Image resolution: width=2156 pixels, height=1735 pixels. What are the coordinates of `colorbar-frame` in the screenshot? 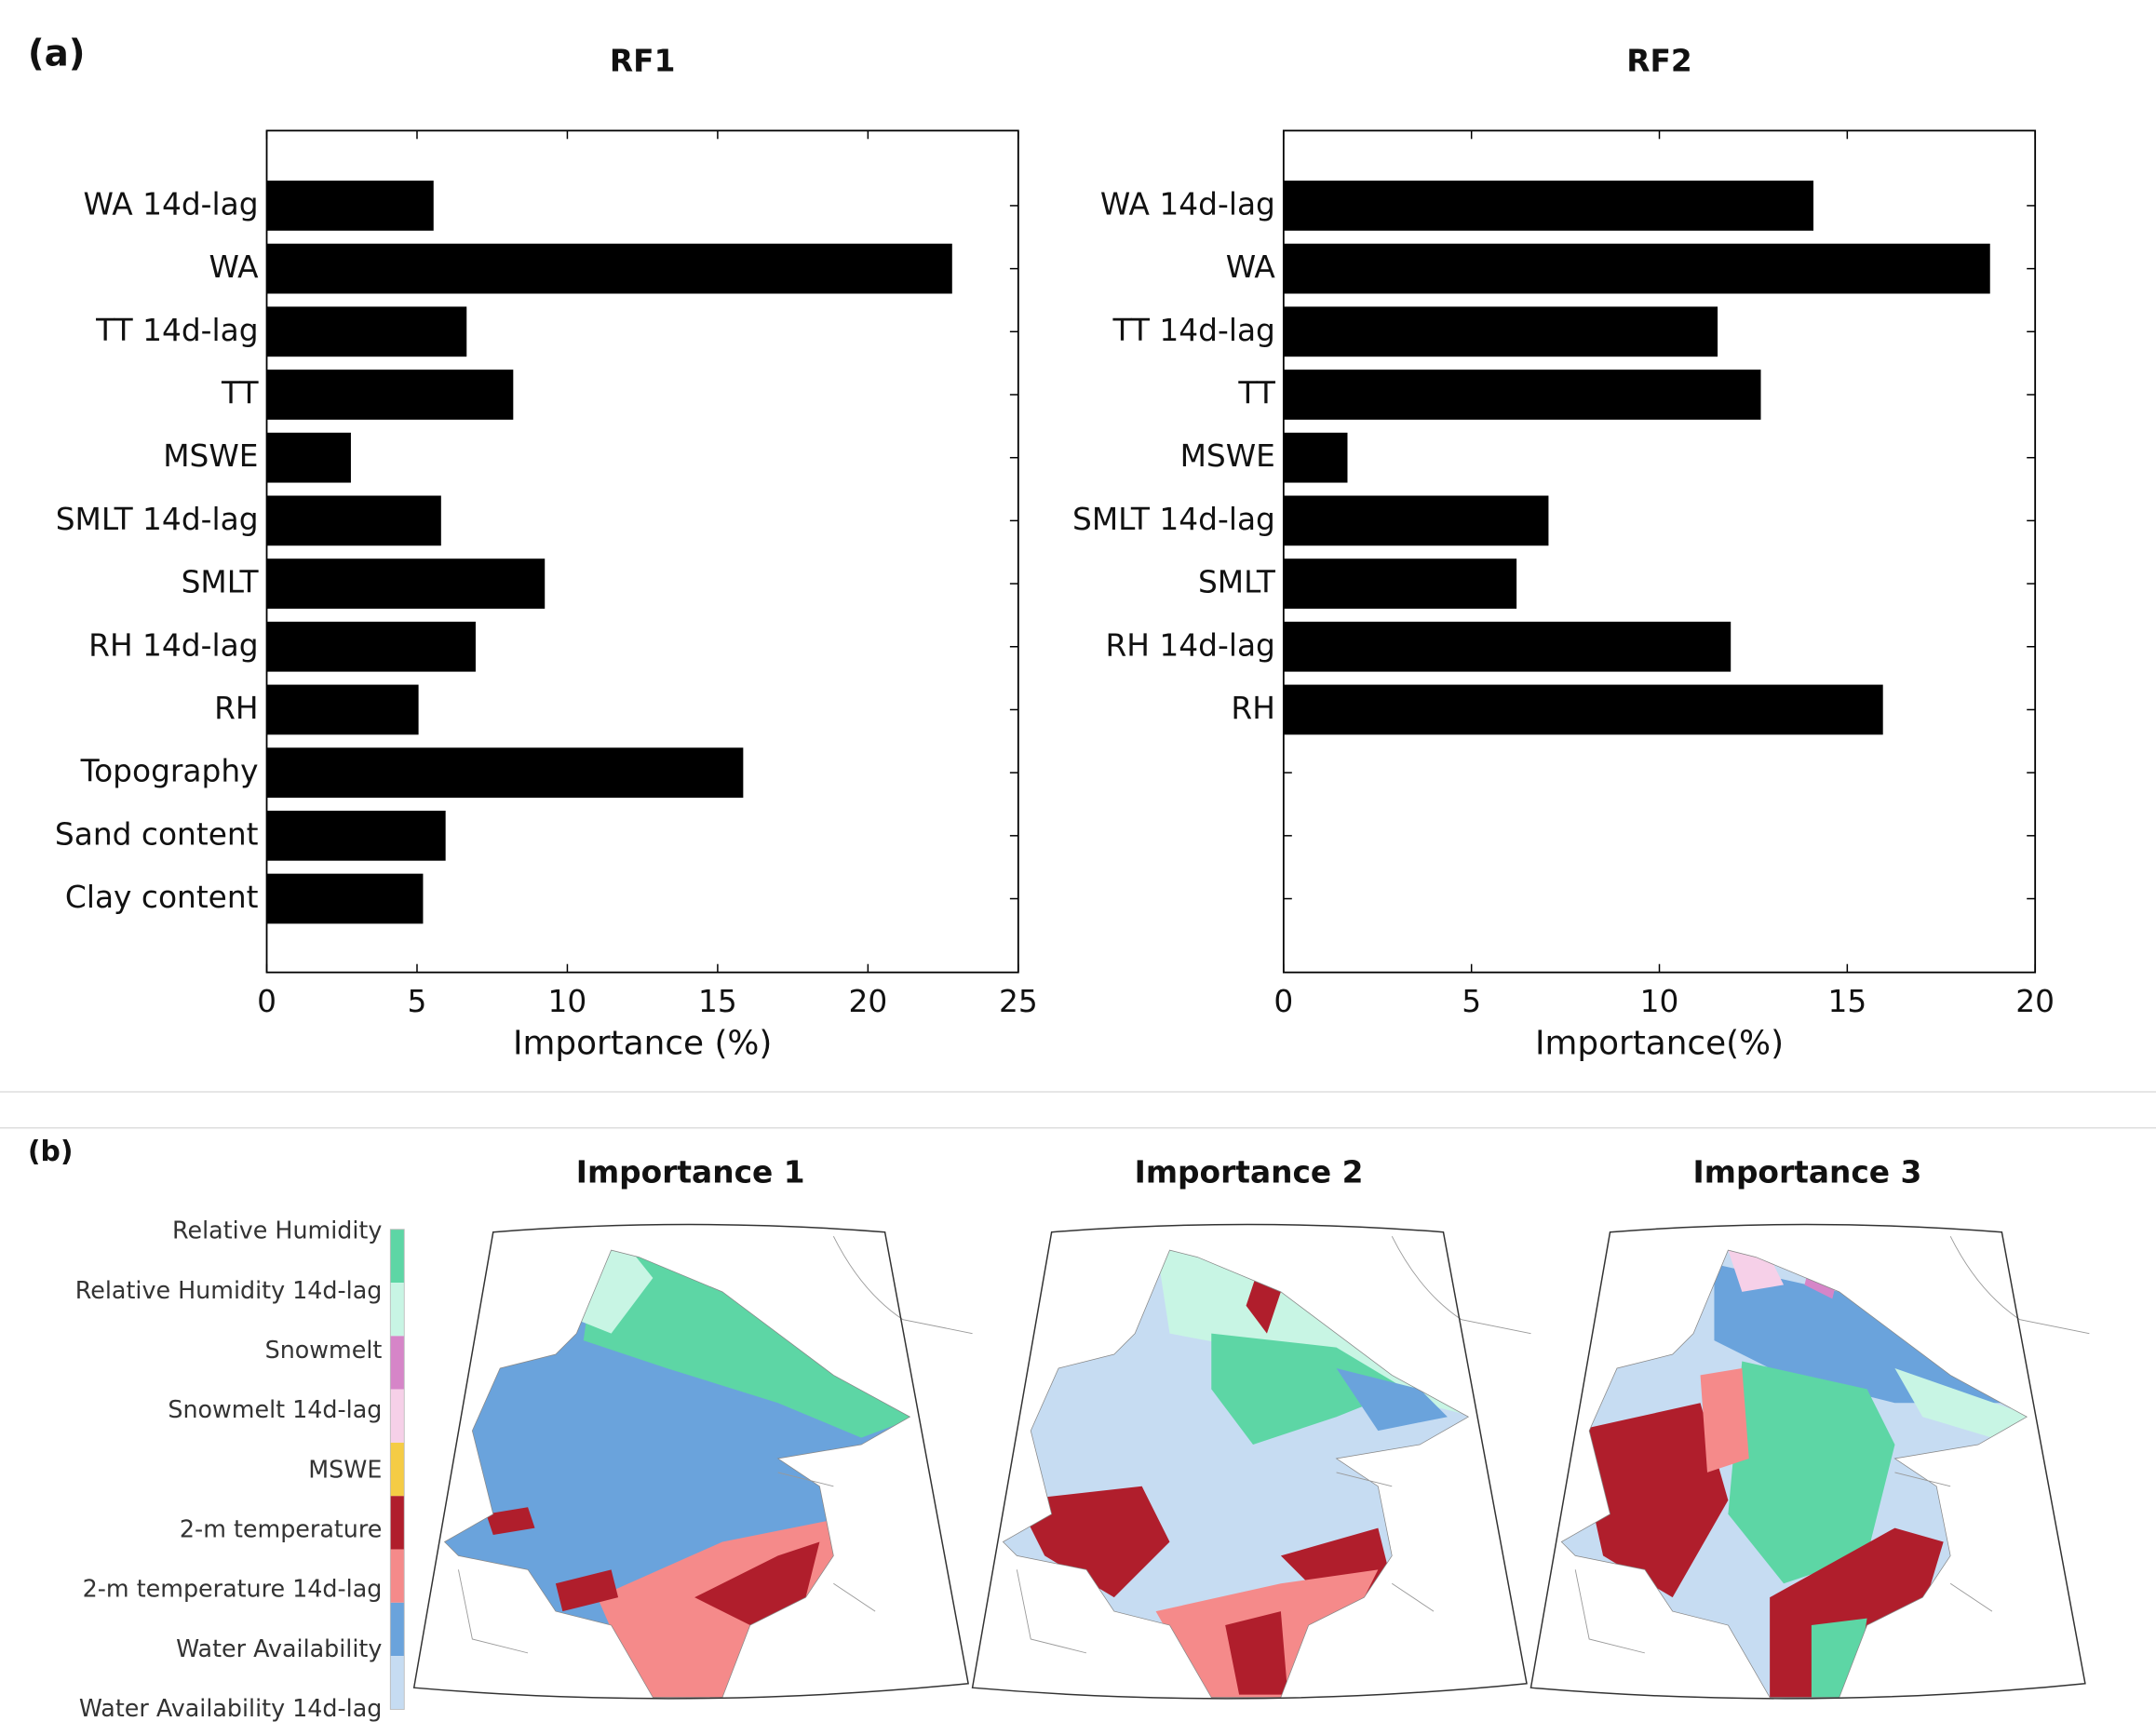 It's located at (397, 1469).